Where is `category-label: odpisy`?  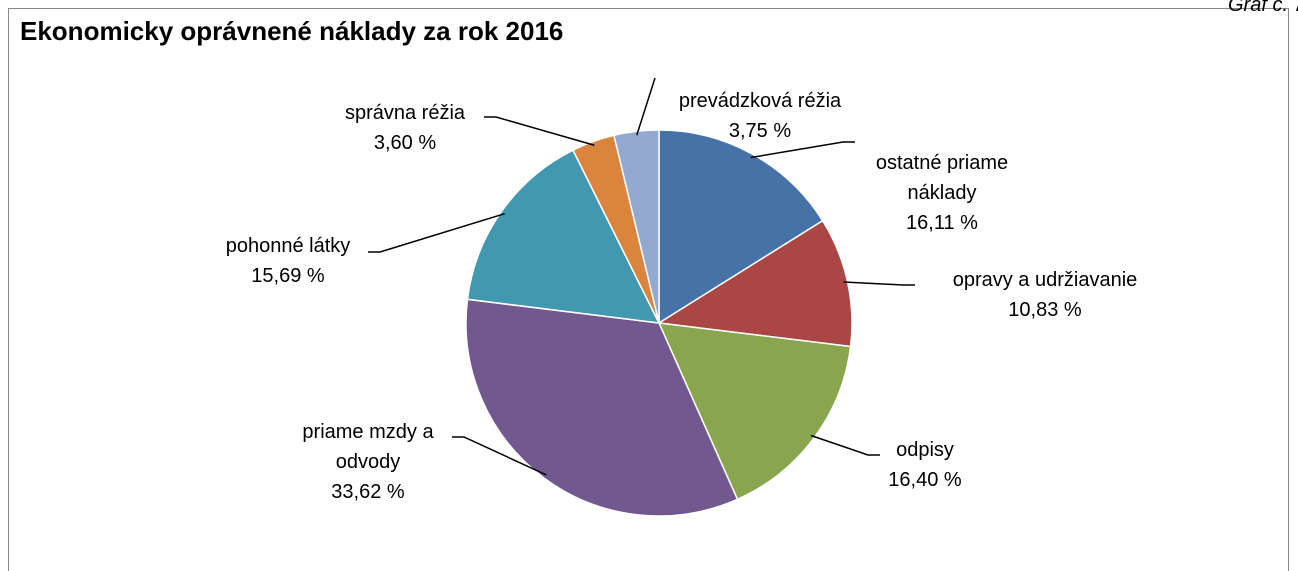 category-label: odpisy is located at coordinates (925, 450).